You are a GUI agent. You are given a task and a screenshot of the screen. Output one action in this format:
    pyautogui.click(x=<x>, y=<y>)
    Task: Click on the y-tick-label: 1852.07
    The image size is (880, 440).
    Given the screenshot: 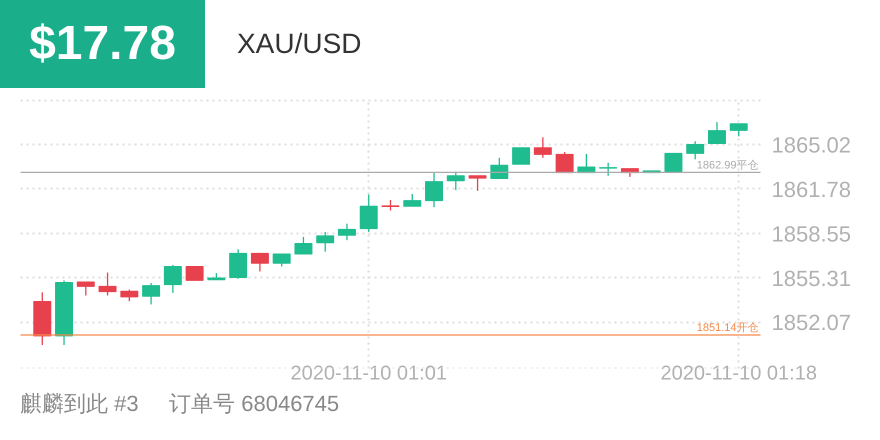 What is the action you would take?
    pyautogui.click(x=812, y=323)
    